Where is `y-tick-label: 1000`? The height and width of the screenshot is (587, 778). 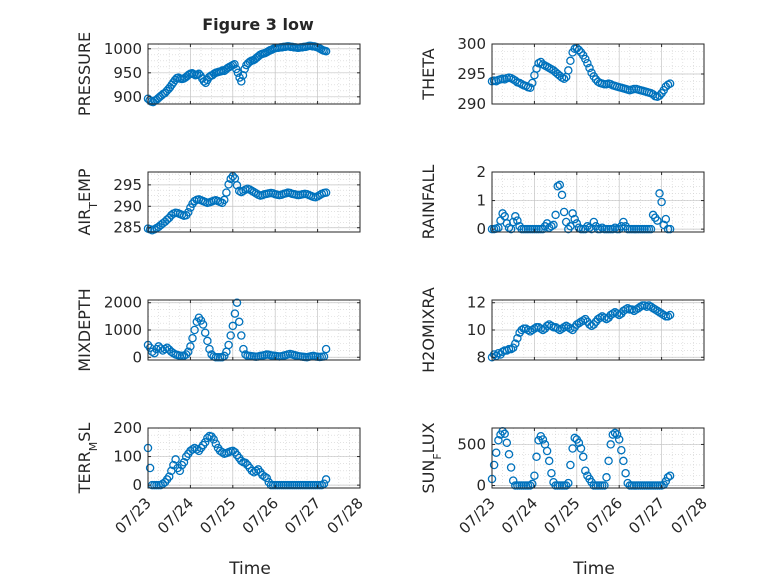 y-tick-label: 1000 is located at coordinates (123, 330).